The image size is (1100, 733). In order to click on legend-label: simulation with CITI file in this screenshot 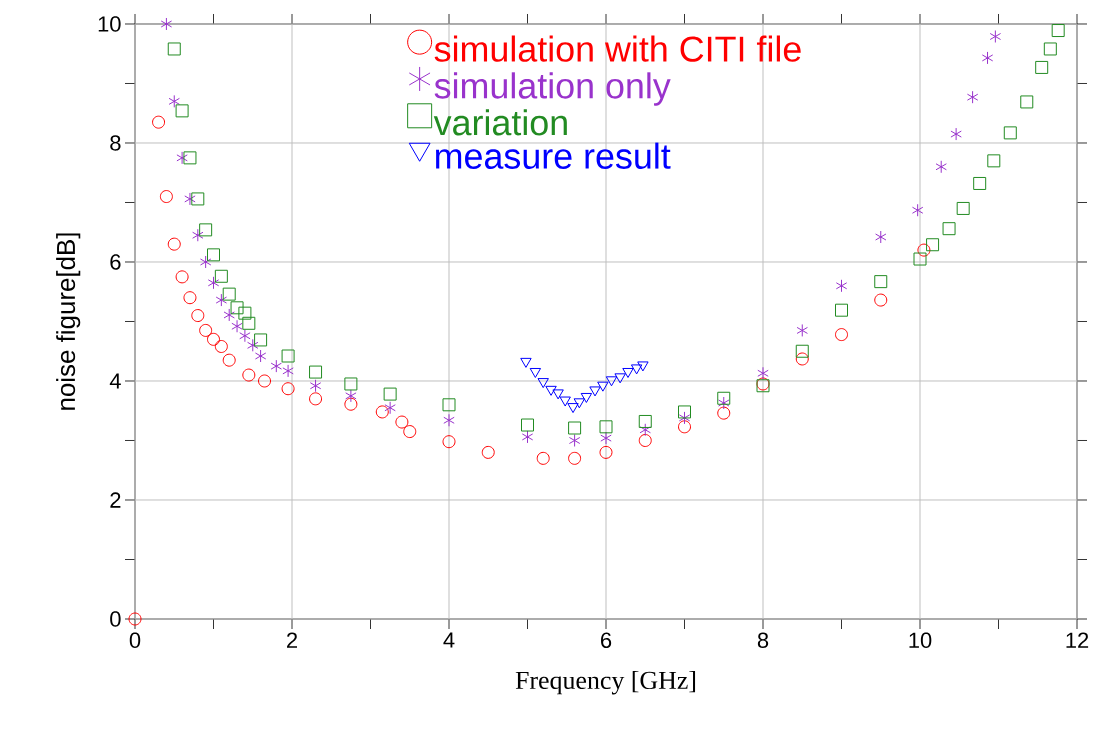, I will do `click(617, 48)`.